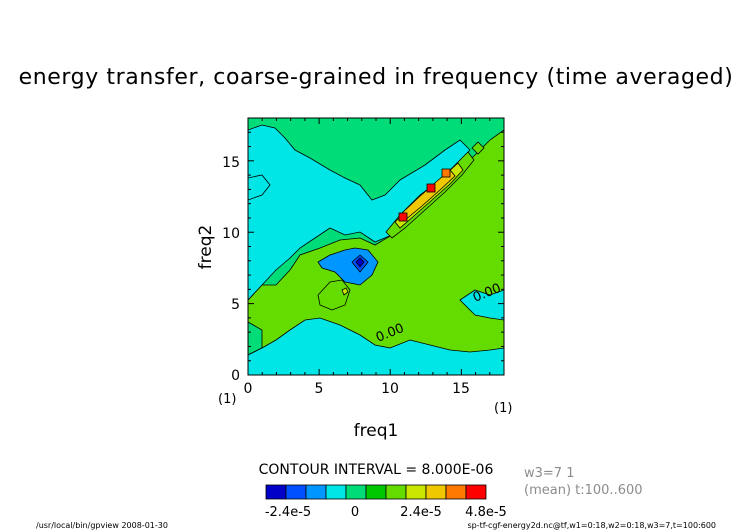 This screenshot has width=752, height=532. I want to click on contour-region-neg-left, so click(259, 187).